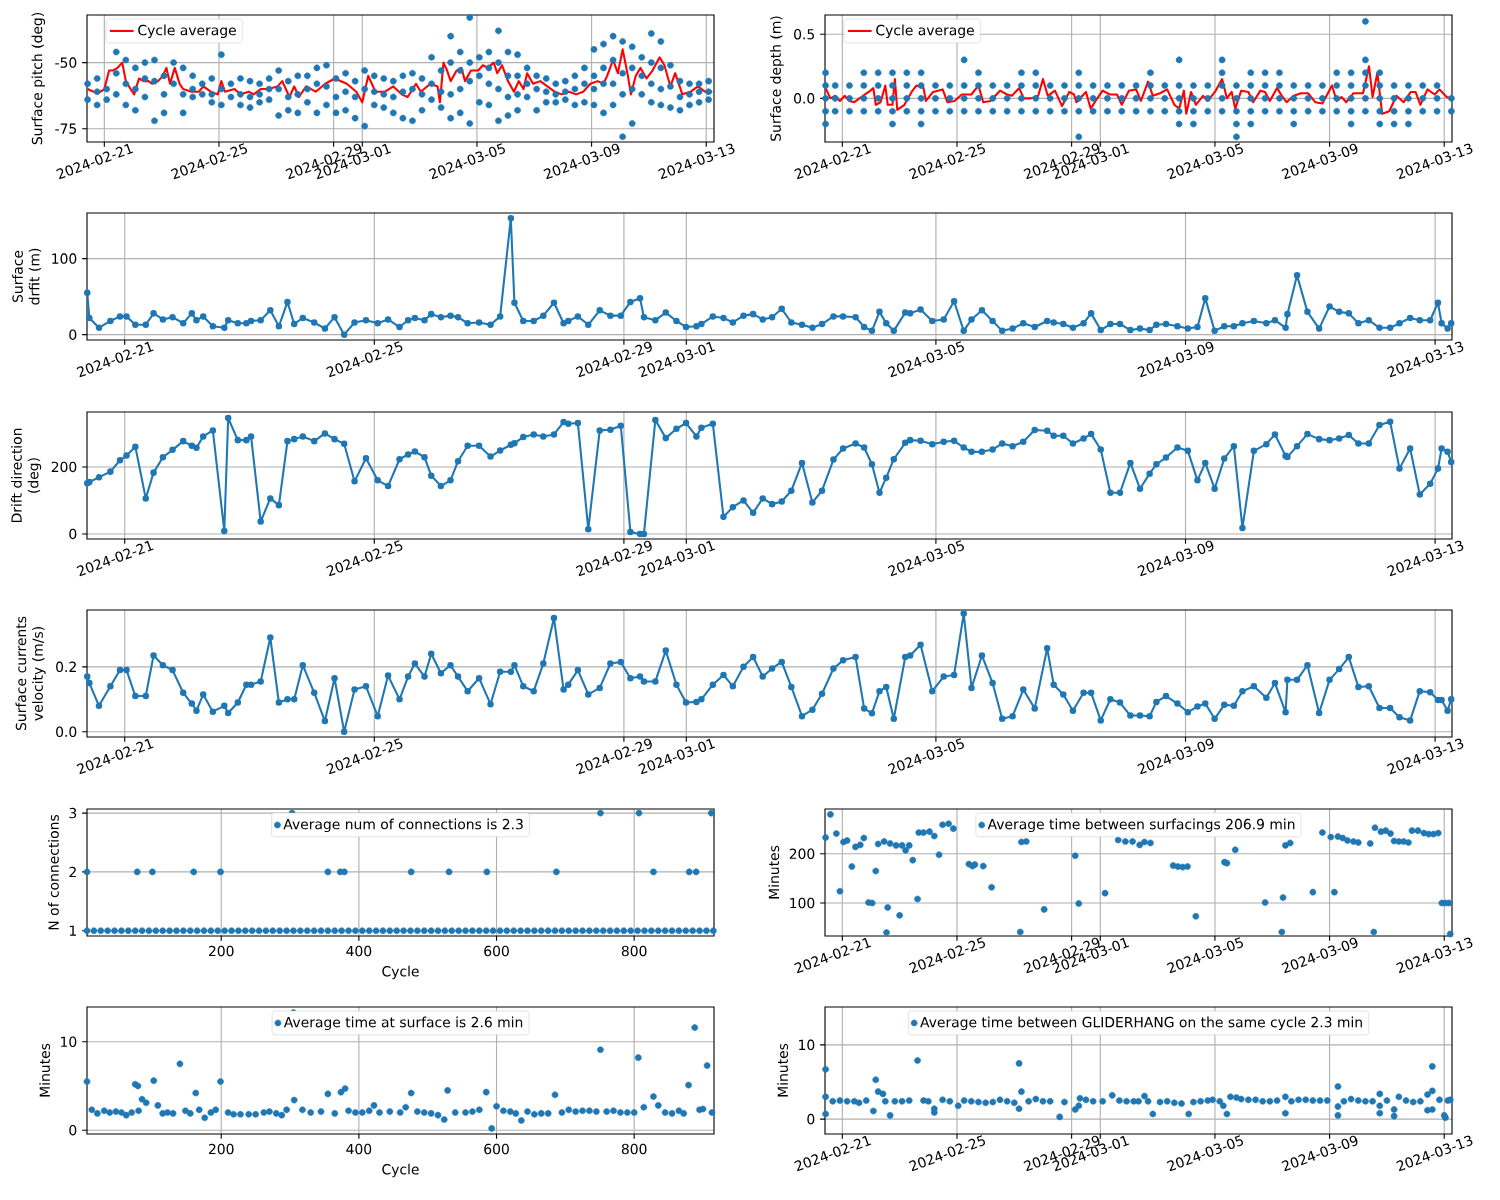 The image size is (1500, 1200). I want to click on legend-label: Average num of connections is 2.3, so click(403, 825).